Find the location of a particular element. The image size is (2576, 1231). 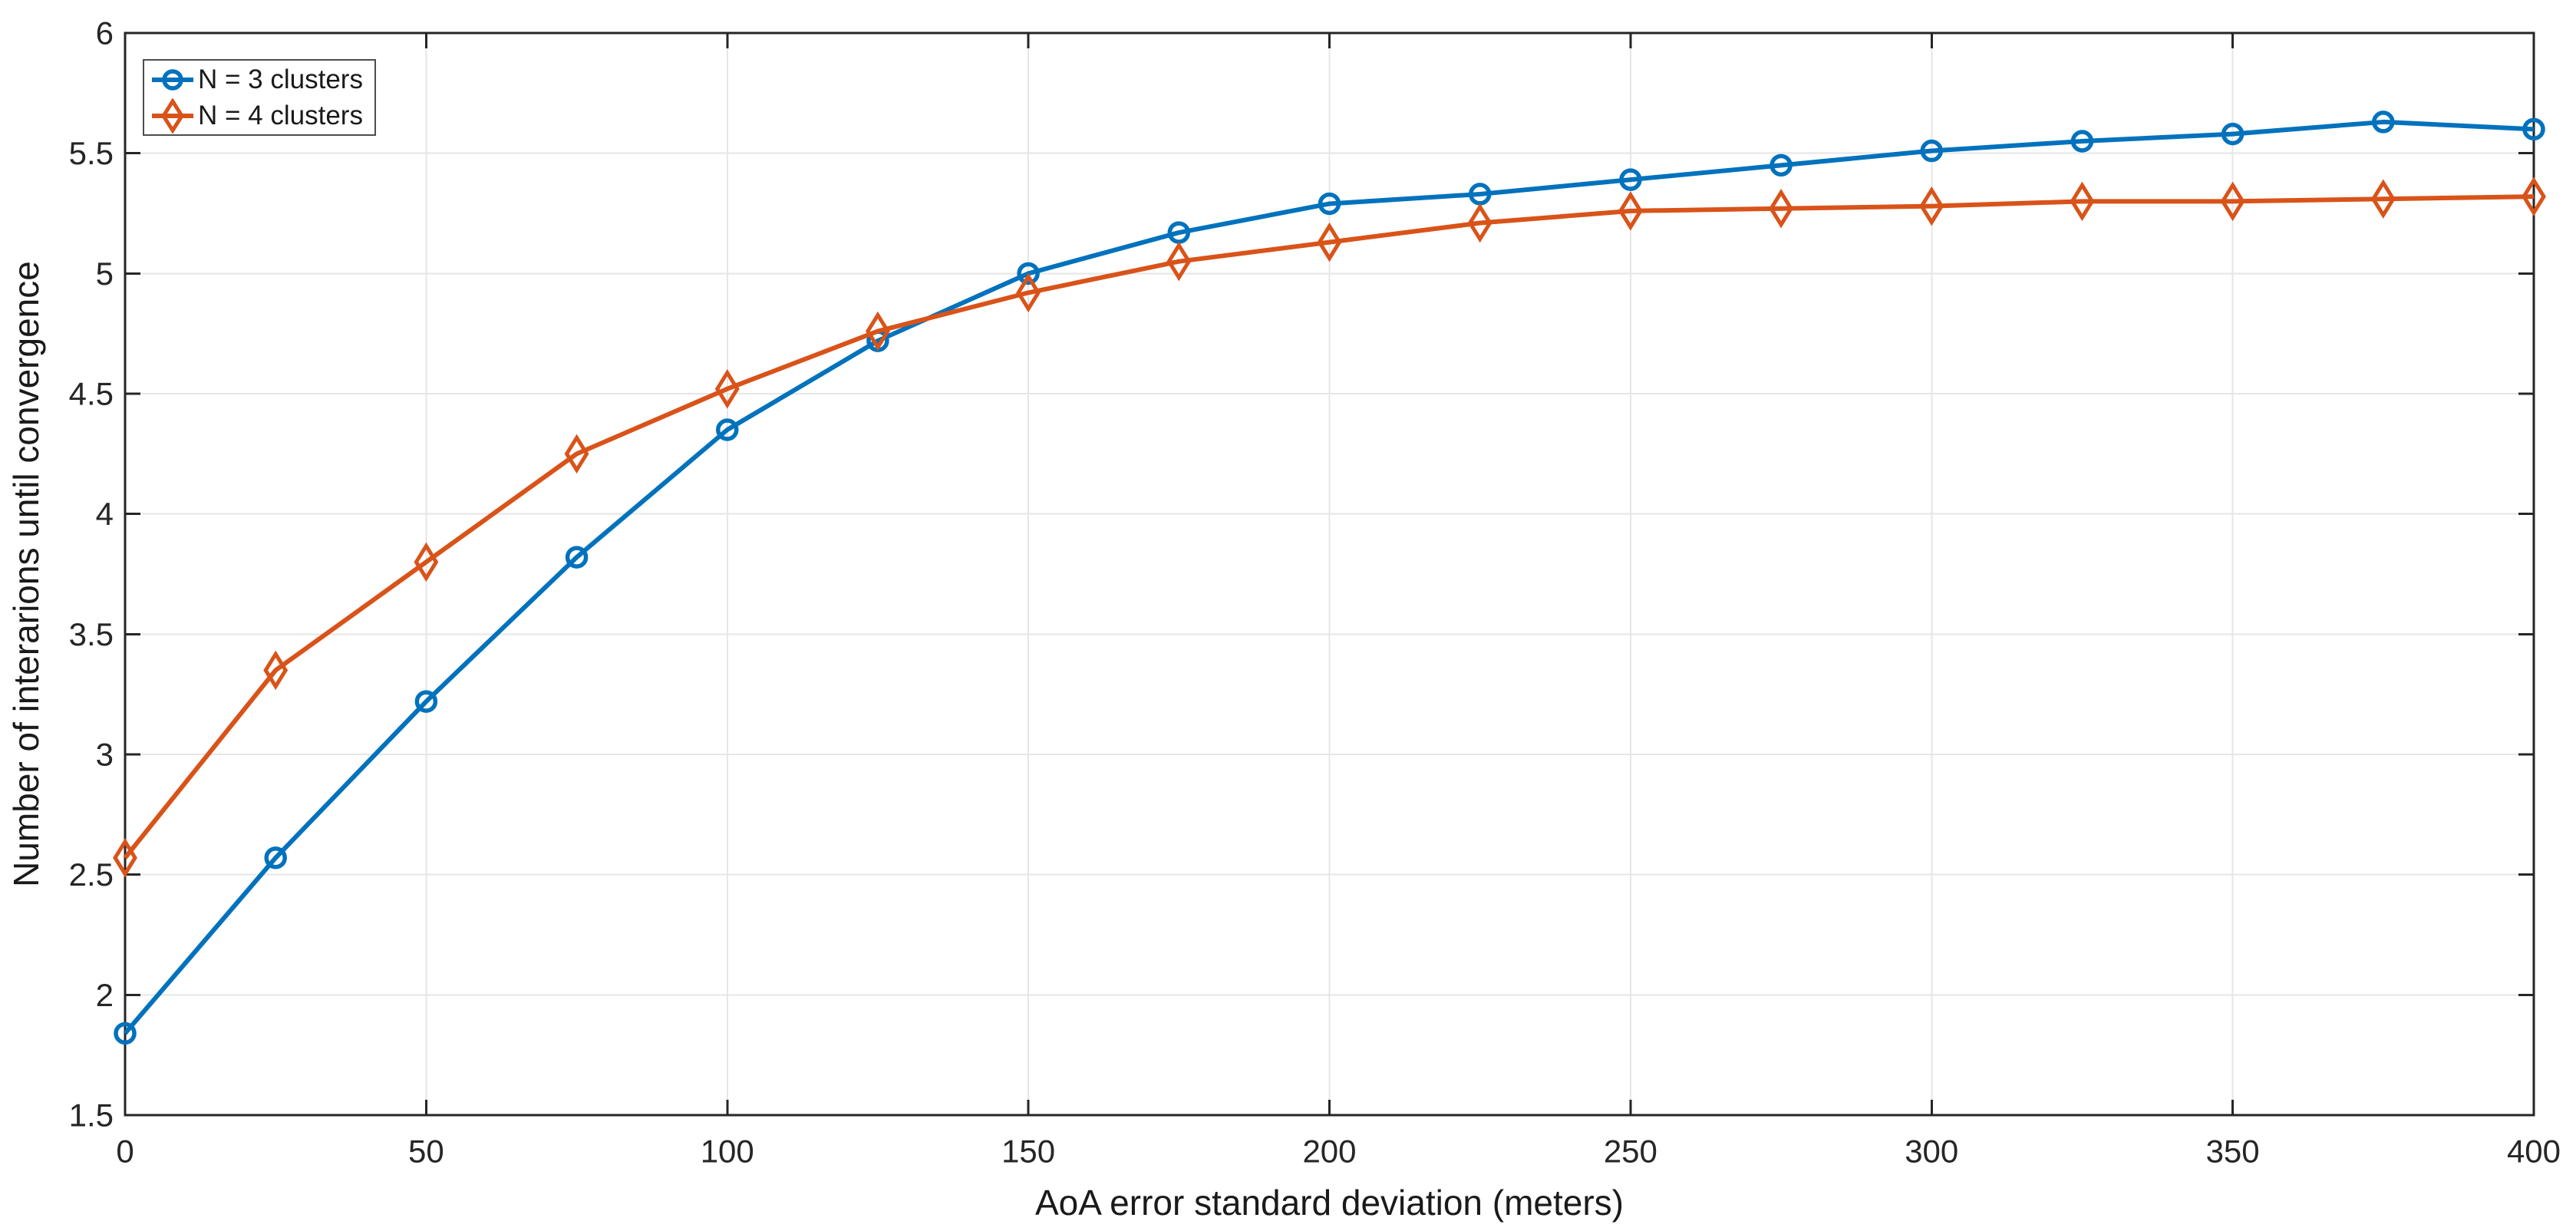

legend-diamond-icon is located at coordinates (172, 115).